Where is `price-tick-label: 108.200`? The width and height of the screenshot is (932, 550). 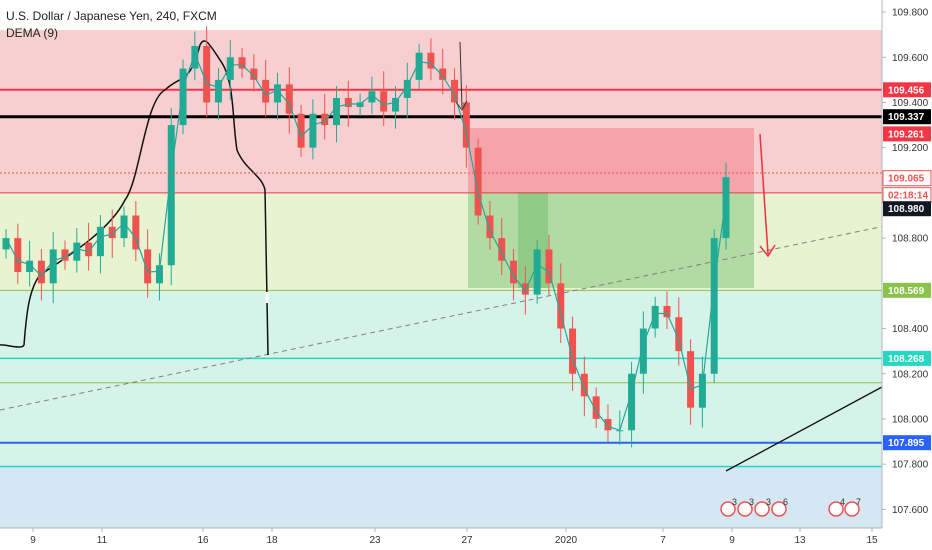 price-tick-label: 108.200 is located at coordinates (910, 374).